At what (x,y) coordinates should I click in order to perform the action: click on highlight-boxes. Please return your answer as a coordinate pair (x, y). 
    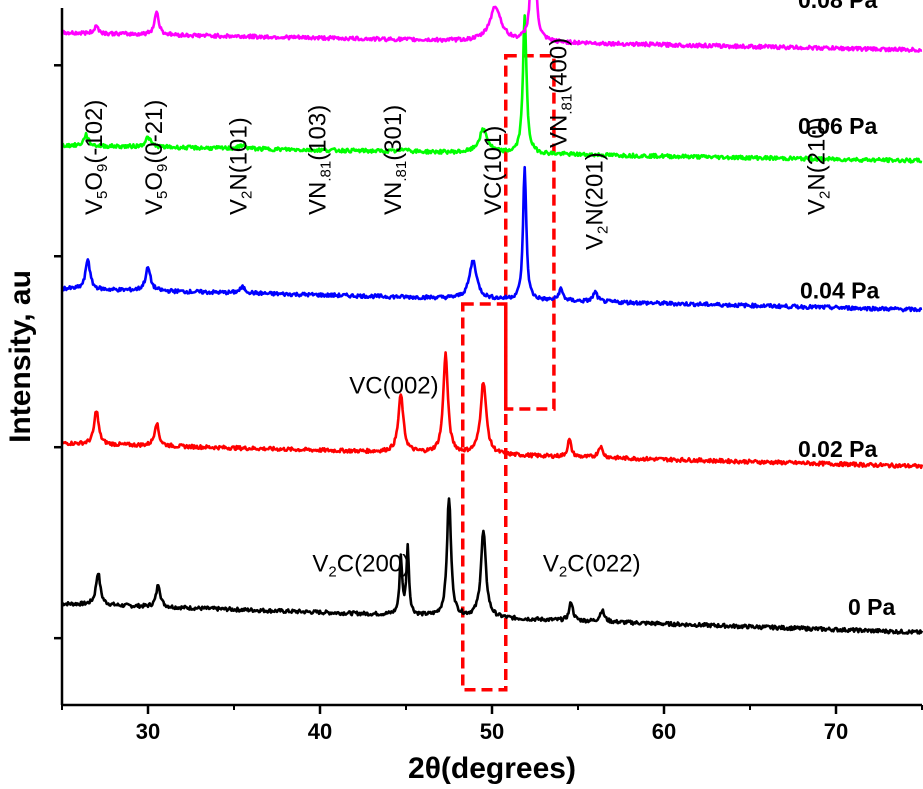
    Looking at the image, I should click on (508, 372).